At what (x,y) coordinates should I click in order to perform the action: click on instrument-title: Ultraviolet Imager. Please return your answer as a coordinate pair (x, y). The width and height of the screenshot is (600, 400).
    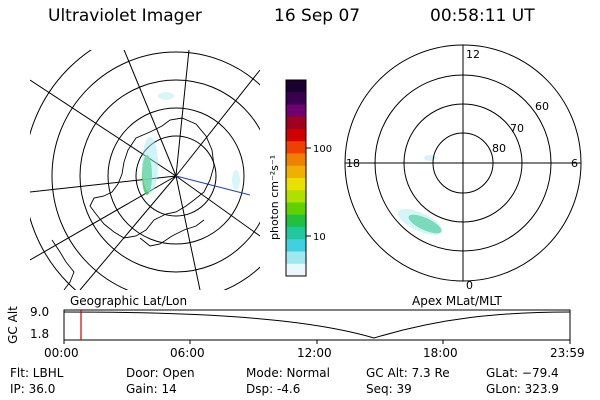
    Looking at the image, I should click on (125, 16).